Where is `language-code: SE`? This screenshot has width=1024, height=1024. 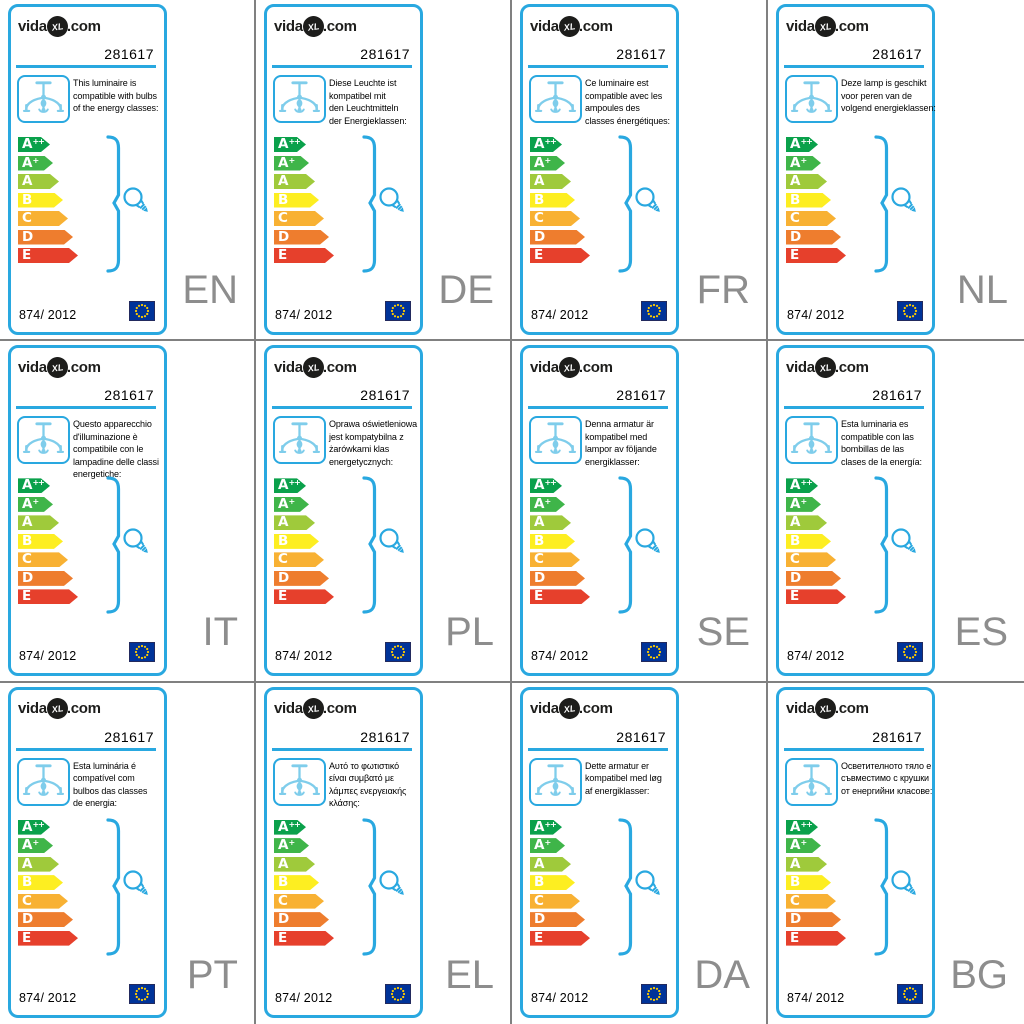 language-code: SE is located at coordinates (723, 631).